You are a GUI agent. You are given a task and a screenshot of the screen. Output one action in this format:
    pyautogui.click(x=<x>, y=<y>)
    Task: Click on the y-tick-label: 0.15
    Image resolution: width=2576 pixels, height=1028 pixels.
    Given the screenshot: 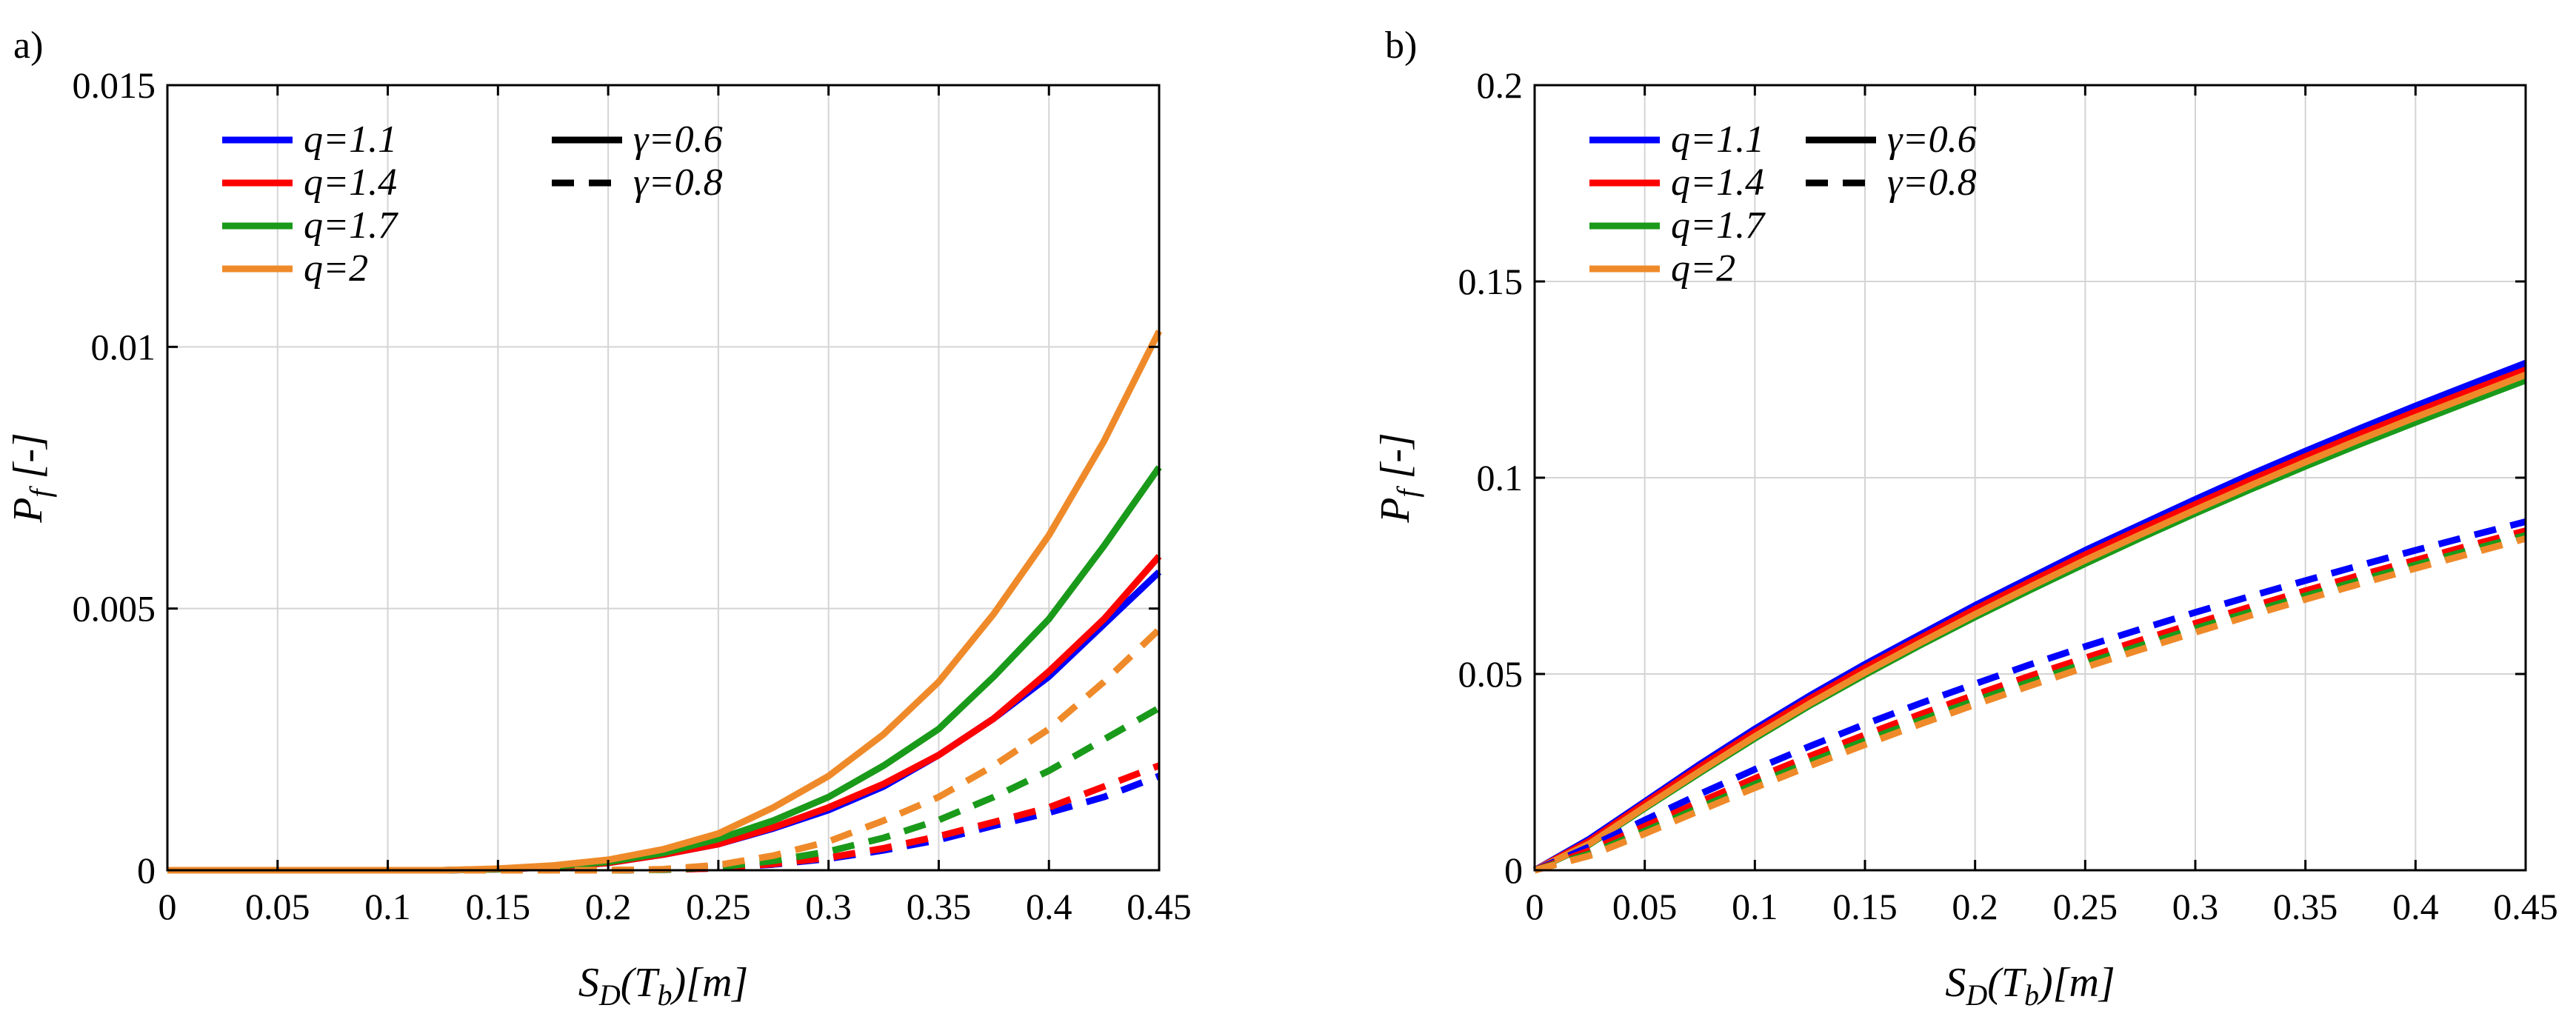 What is the action you would take?
    pyautogui.click(x=1491, y=281)
    